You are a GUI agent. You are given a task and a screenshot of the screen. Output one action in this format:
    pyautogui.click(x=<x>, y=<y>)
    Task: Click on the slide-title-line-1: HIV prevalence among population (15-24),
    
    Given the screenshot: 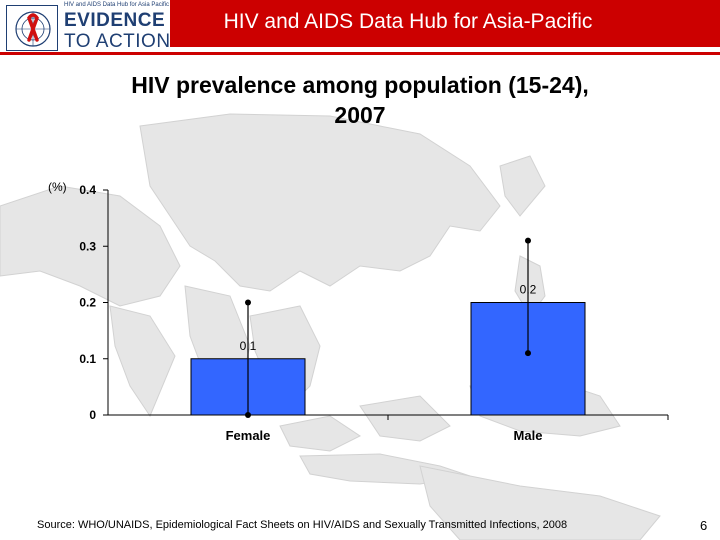 What is the action you would take?
    pyautogui.click(x=360, y=85)
    